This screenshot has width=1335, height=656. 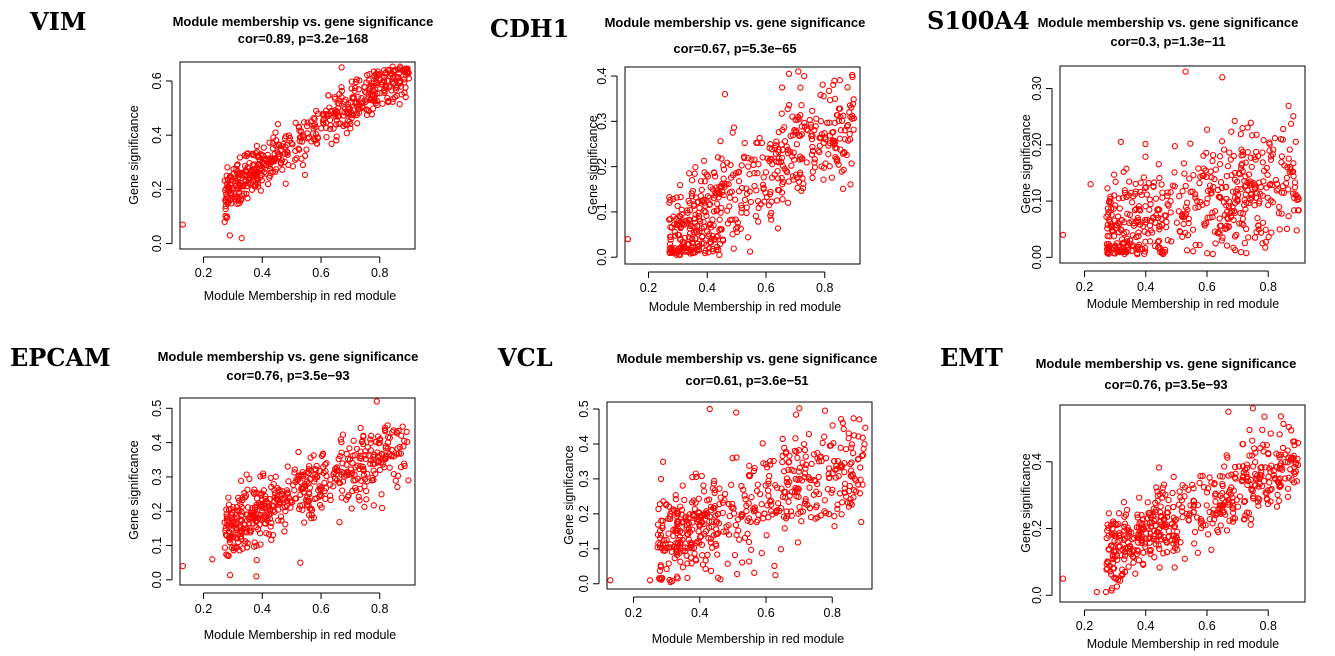 I want to click on x-tick-label: 0.8, so click(x=1268, y=626).